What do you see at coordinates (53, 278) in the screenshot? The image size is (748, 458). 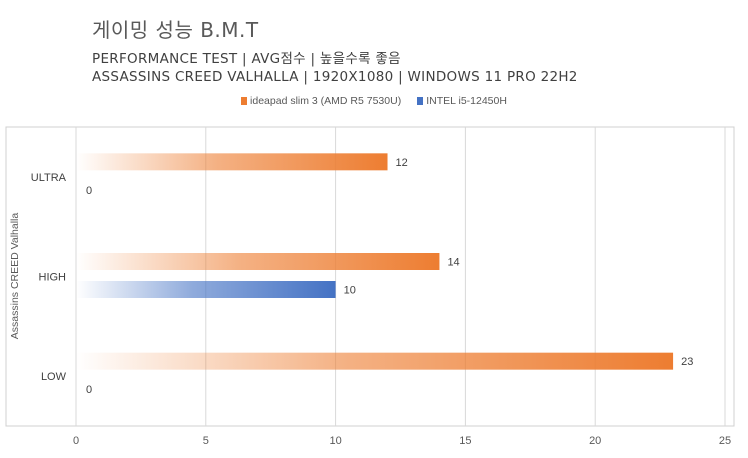 I see `category-label-high: HIGH` at bounding box center [53, 278].